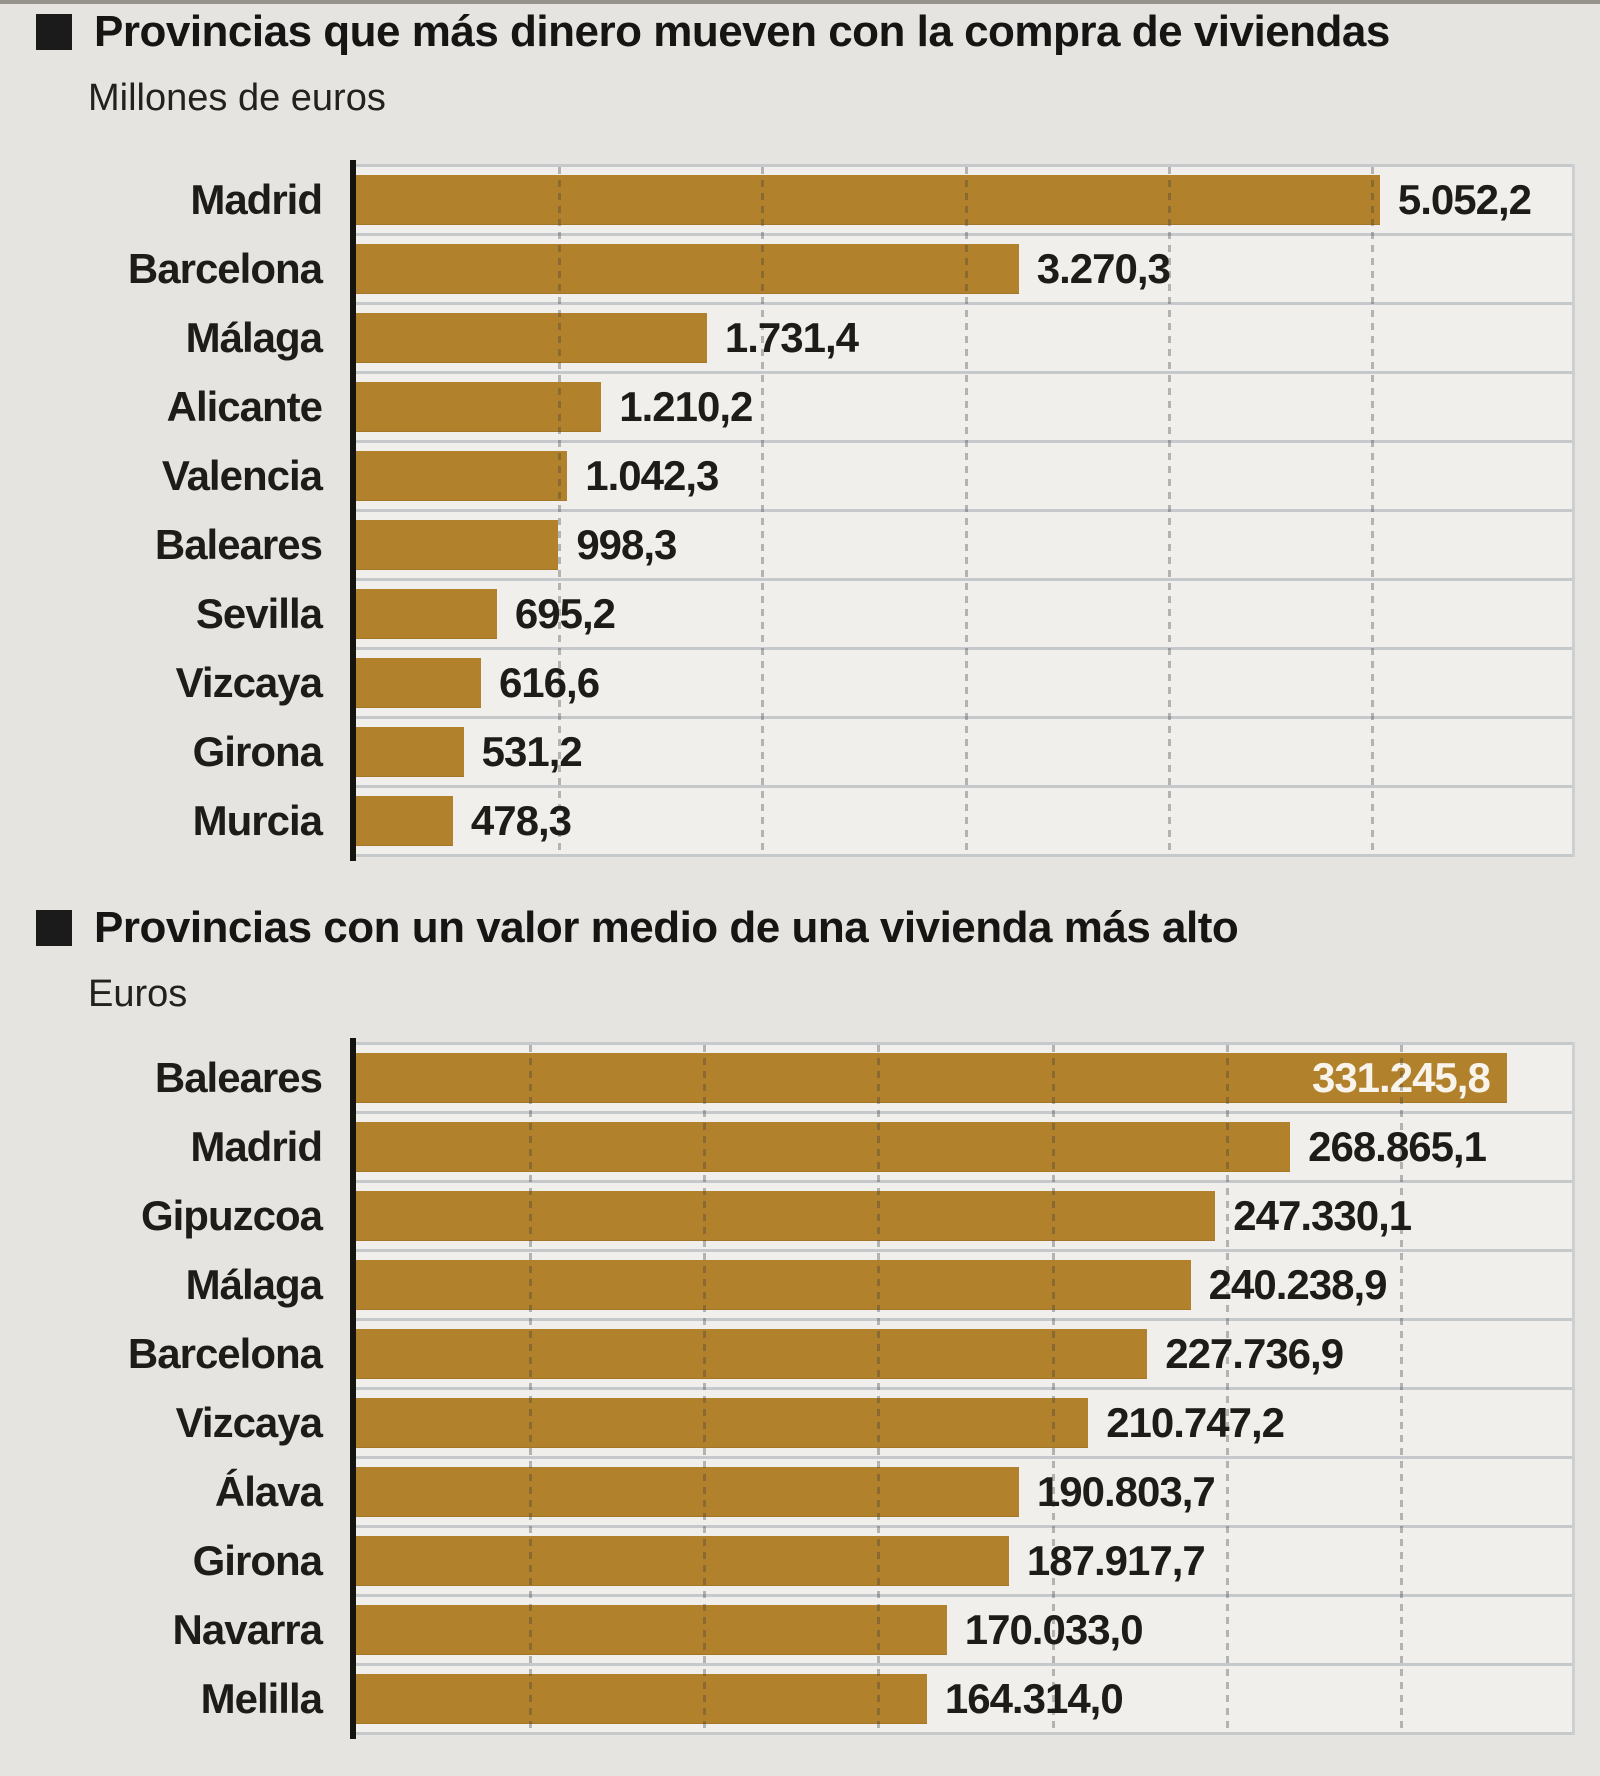 The width and height of the screenshot is (1600, 1776). What do you see at coordinates (884, 614) in the screenshot?
I see `bar-row: Sevilla 695,2` at bounding box center [884, 614].